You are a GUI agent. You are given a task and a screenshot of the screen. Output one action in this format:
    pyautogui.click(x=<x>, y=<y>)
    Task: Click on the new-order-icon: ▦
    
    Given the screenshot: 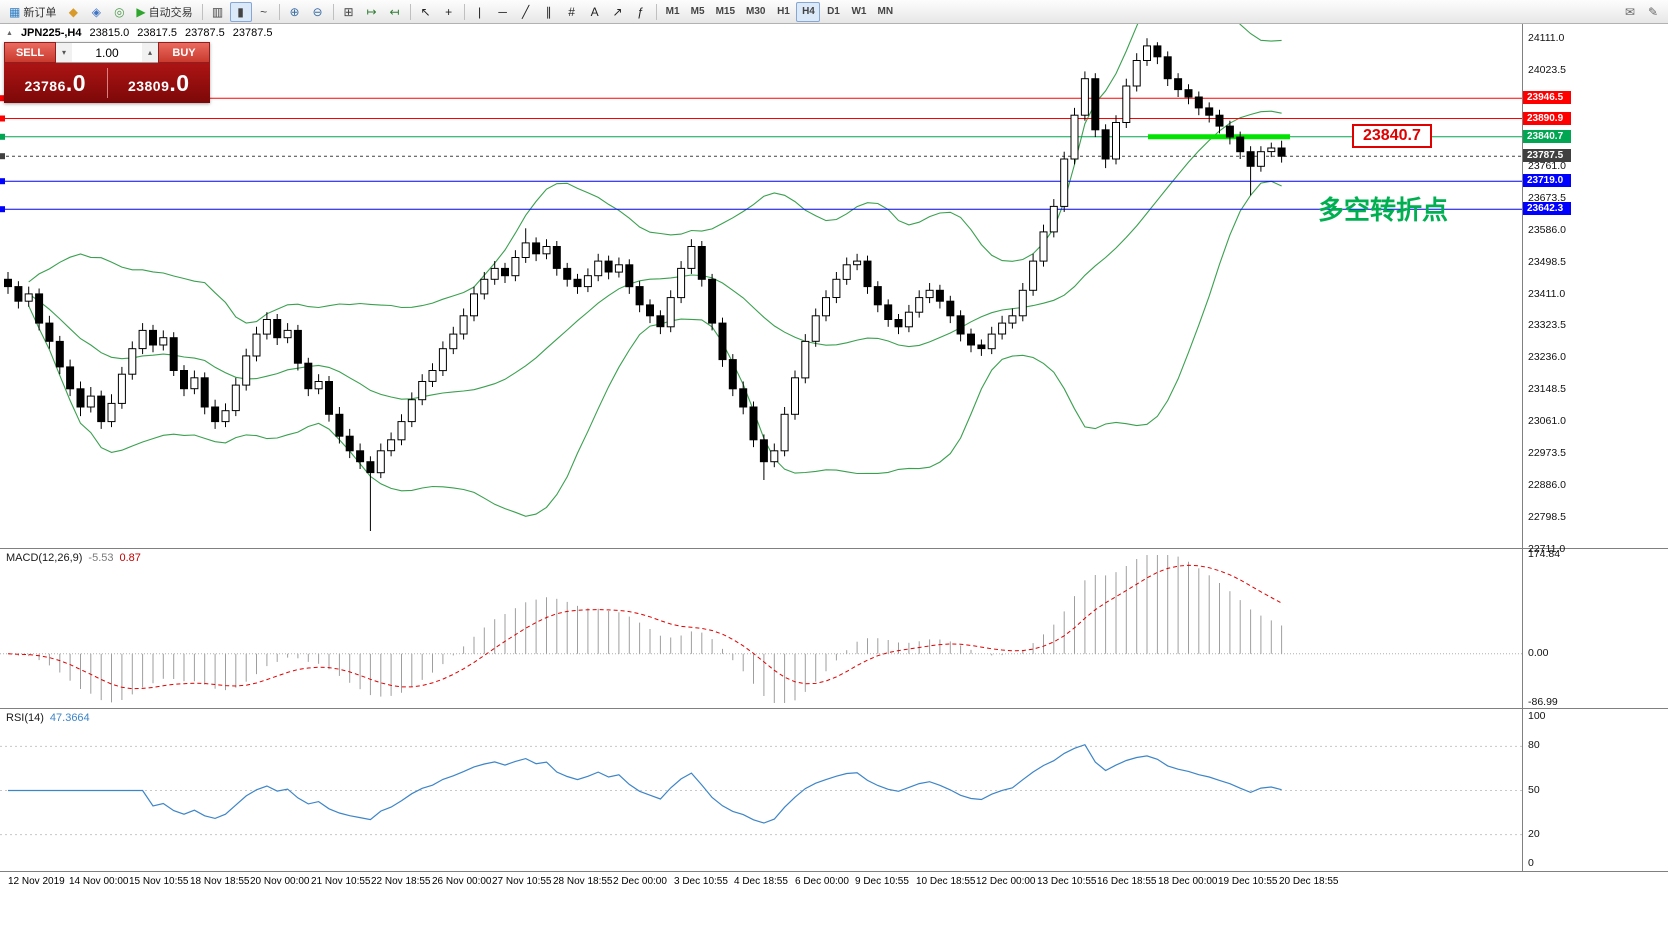 What is the action you would take?
    pyautogui.click(x=15, y=11)
    